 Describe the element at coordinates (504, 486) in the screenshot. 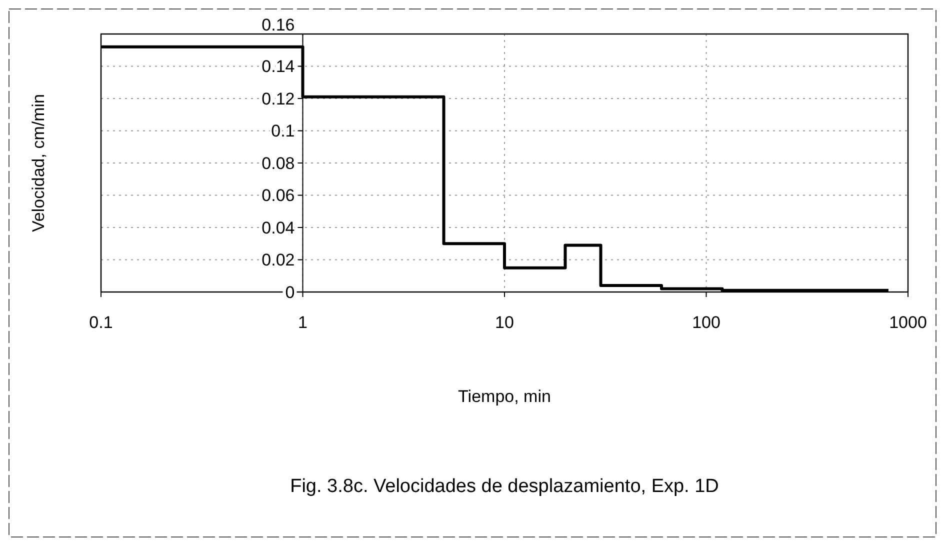

I see `text: Fig. 3.8c. Velocidades de desplazamiento, Exp. 1D` at that location.